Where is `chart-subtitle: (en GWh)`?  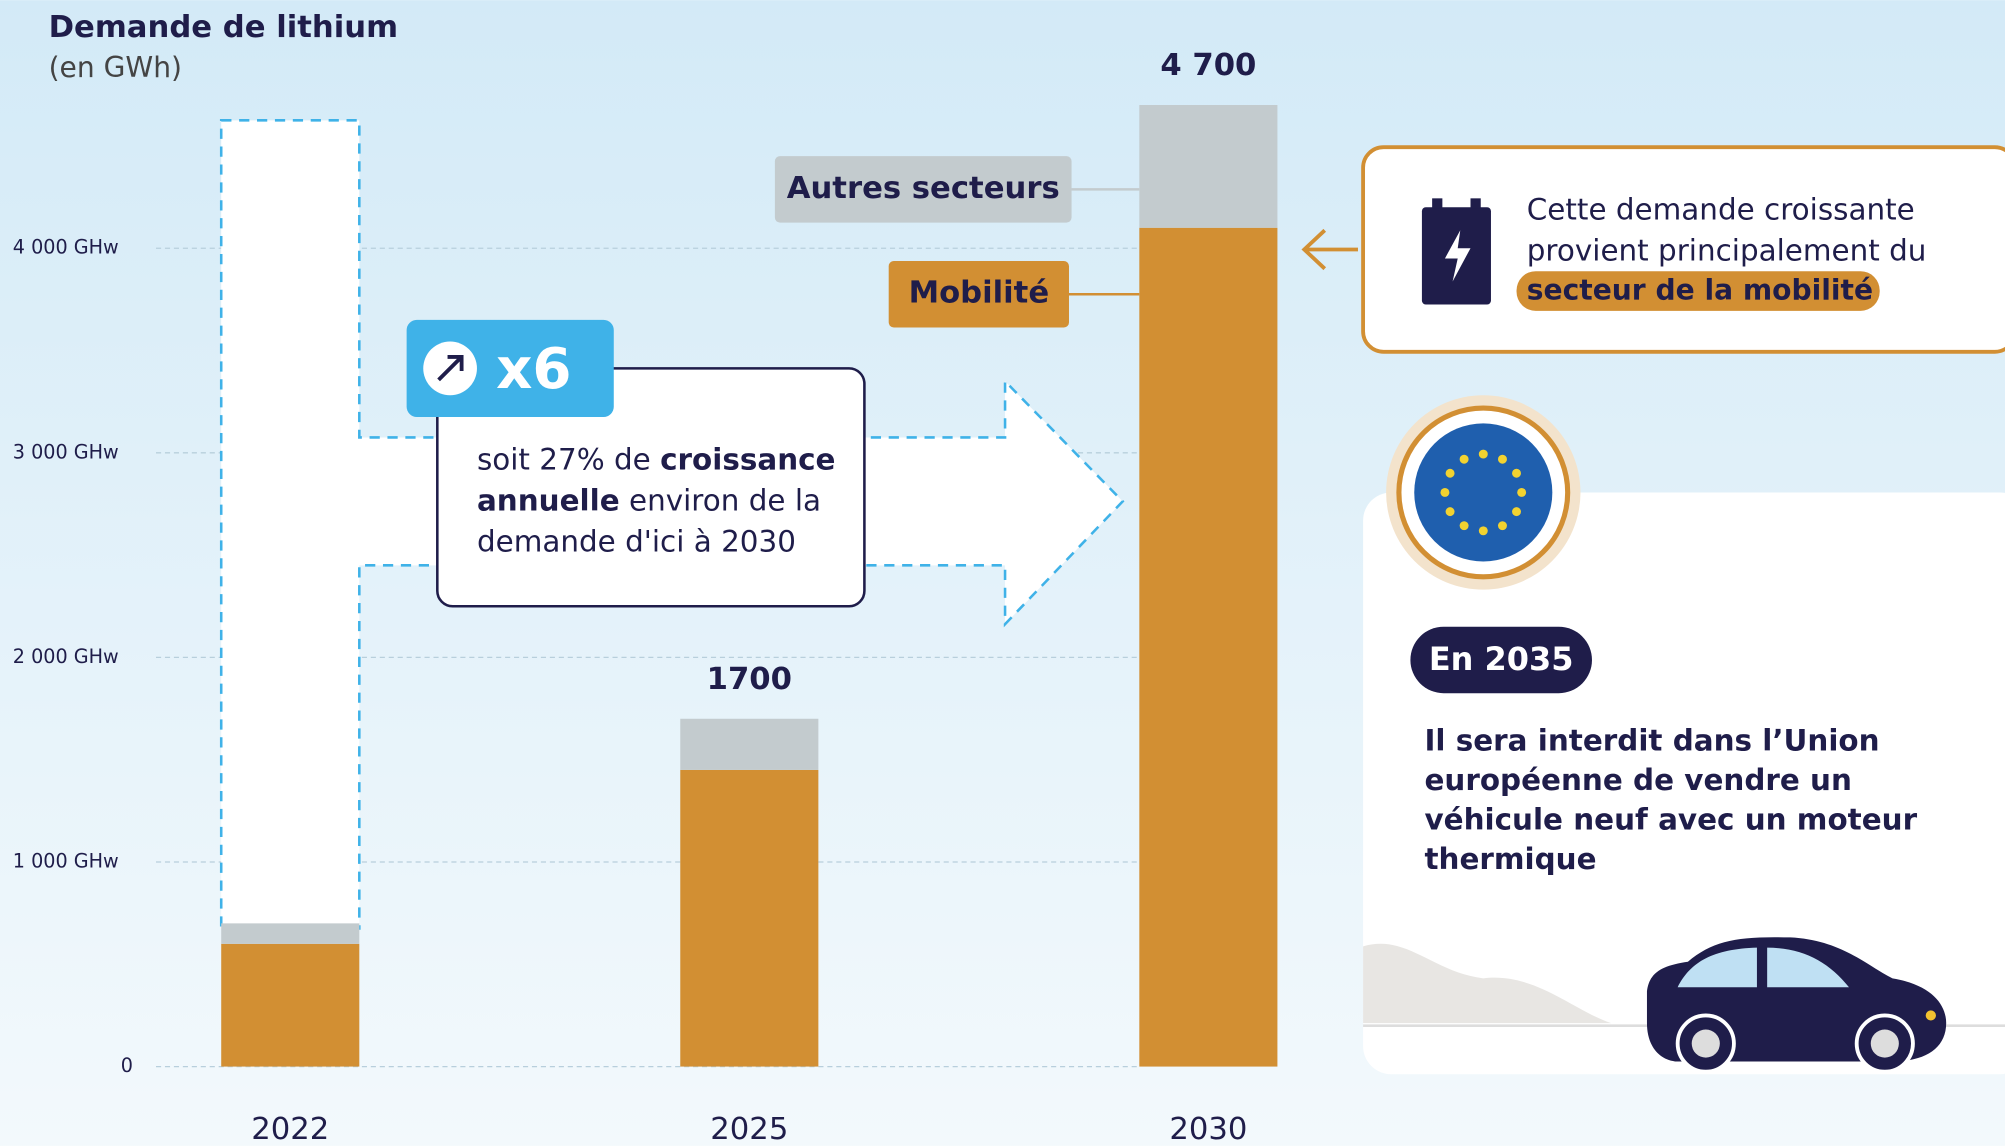
chart-subtitle: (en GWh) is located at coordinates (115, 67).